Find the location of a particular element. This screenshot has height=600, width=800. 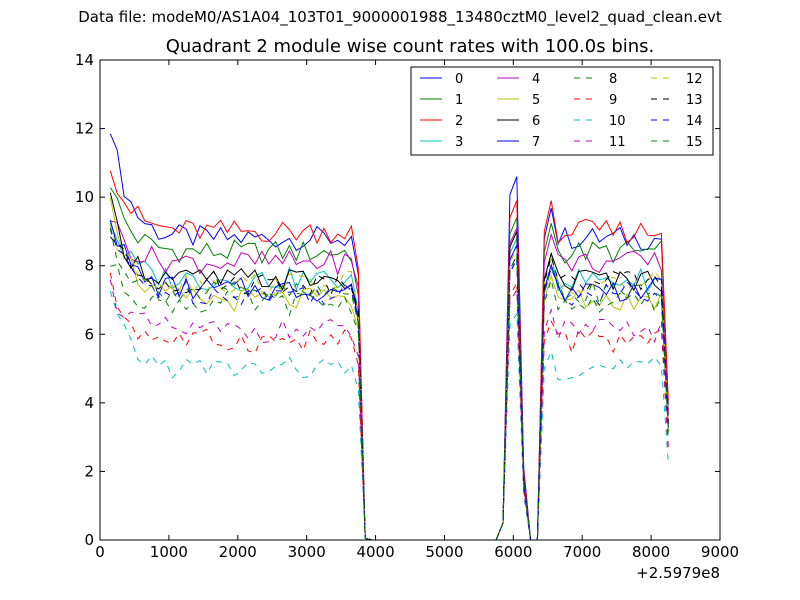

x-tick-label: 2000 is located at coordinates (238, 552).